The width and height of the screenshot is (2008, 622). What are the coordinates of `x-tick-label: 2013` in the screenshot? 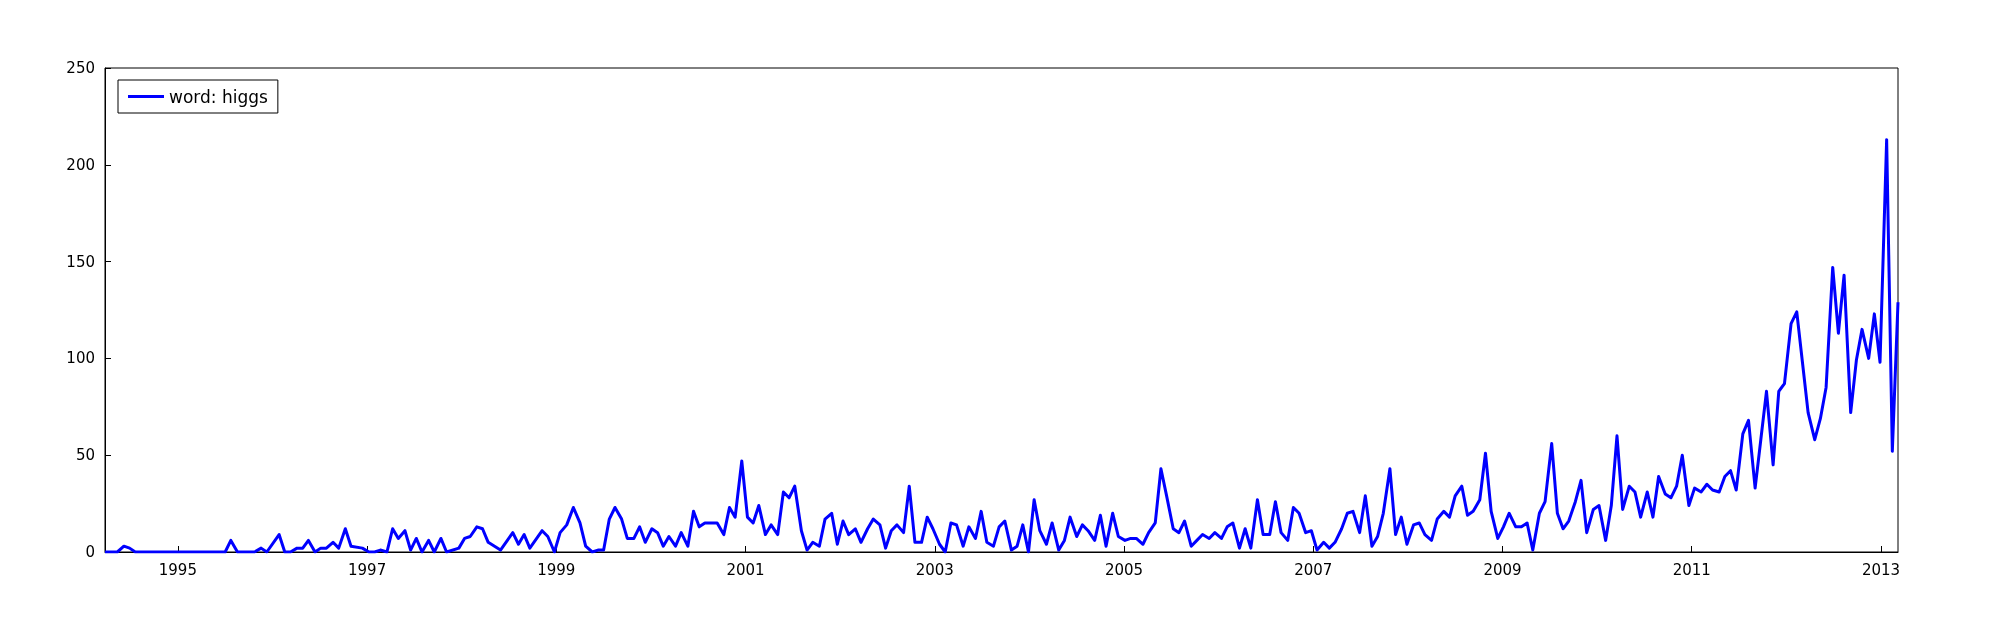 It's located at (1881, 569).